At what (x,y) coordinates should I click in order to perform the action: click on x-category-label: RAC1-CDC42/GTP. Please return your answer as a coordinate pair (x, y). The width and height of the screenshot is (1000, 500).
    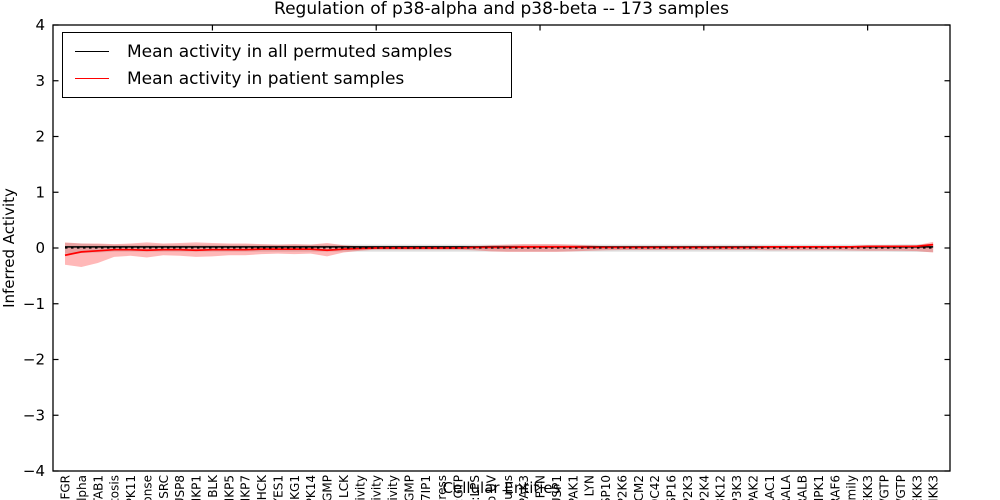
    Looking at the image, I should click on (885, 487).